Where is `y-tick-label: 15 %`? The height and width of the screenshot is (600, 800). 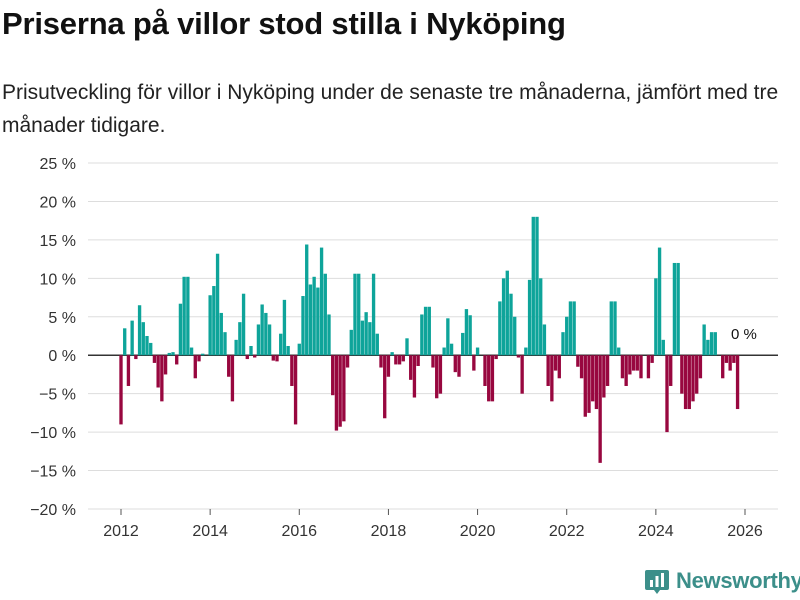
y-tick-label: 15 % is located at coordinates (58, 241).